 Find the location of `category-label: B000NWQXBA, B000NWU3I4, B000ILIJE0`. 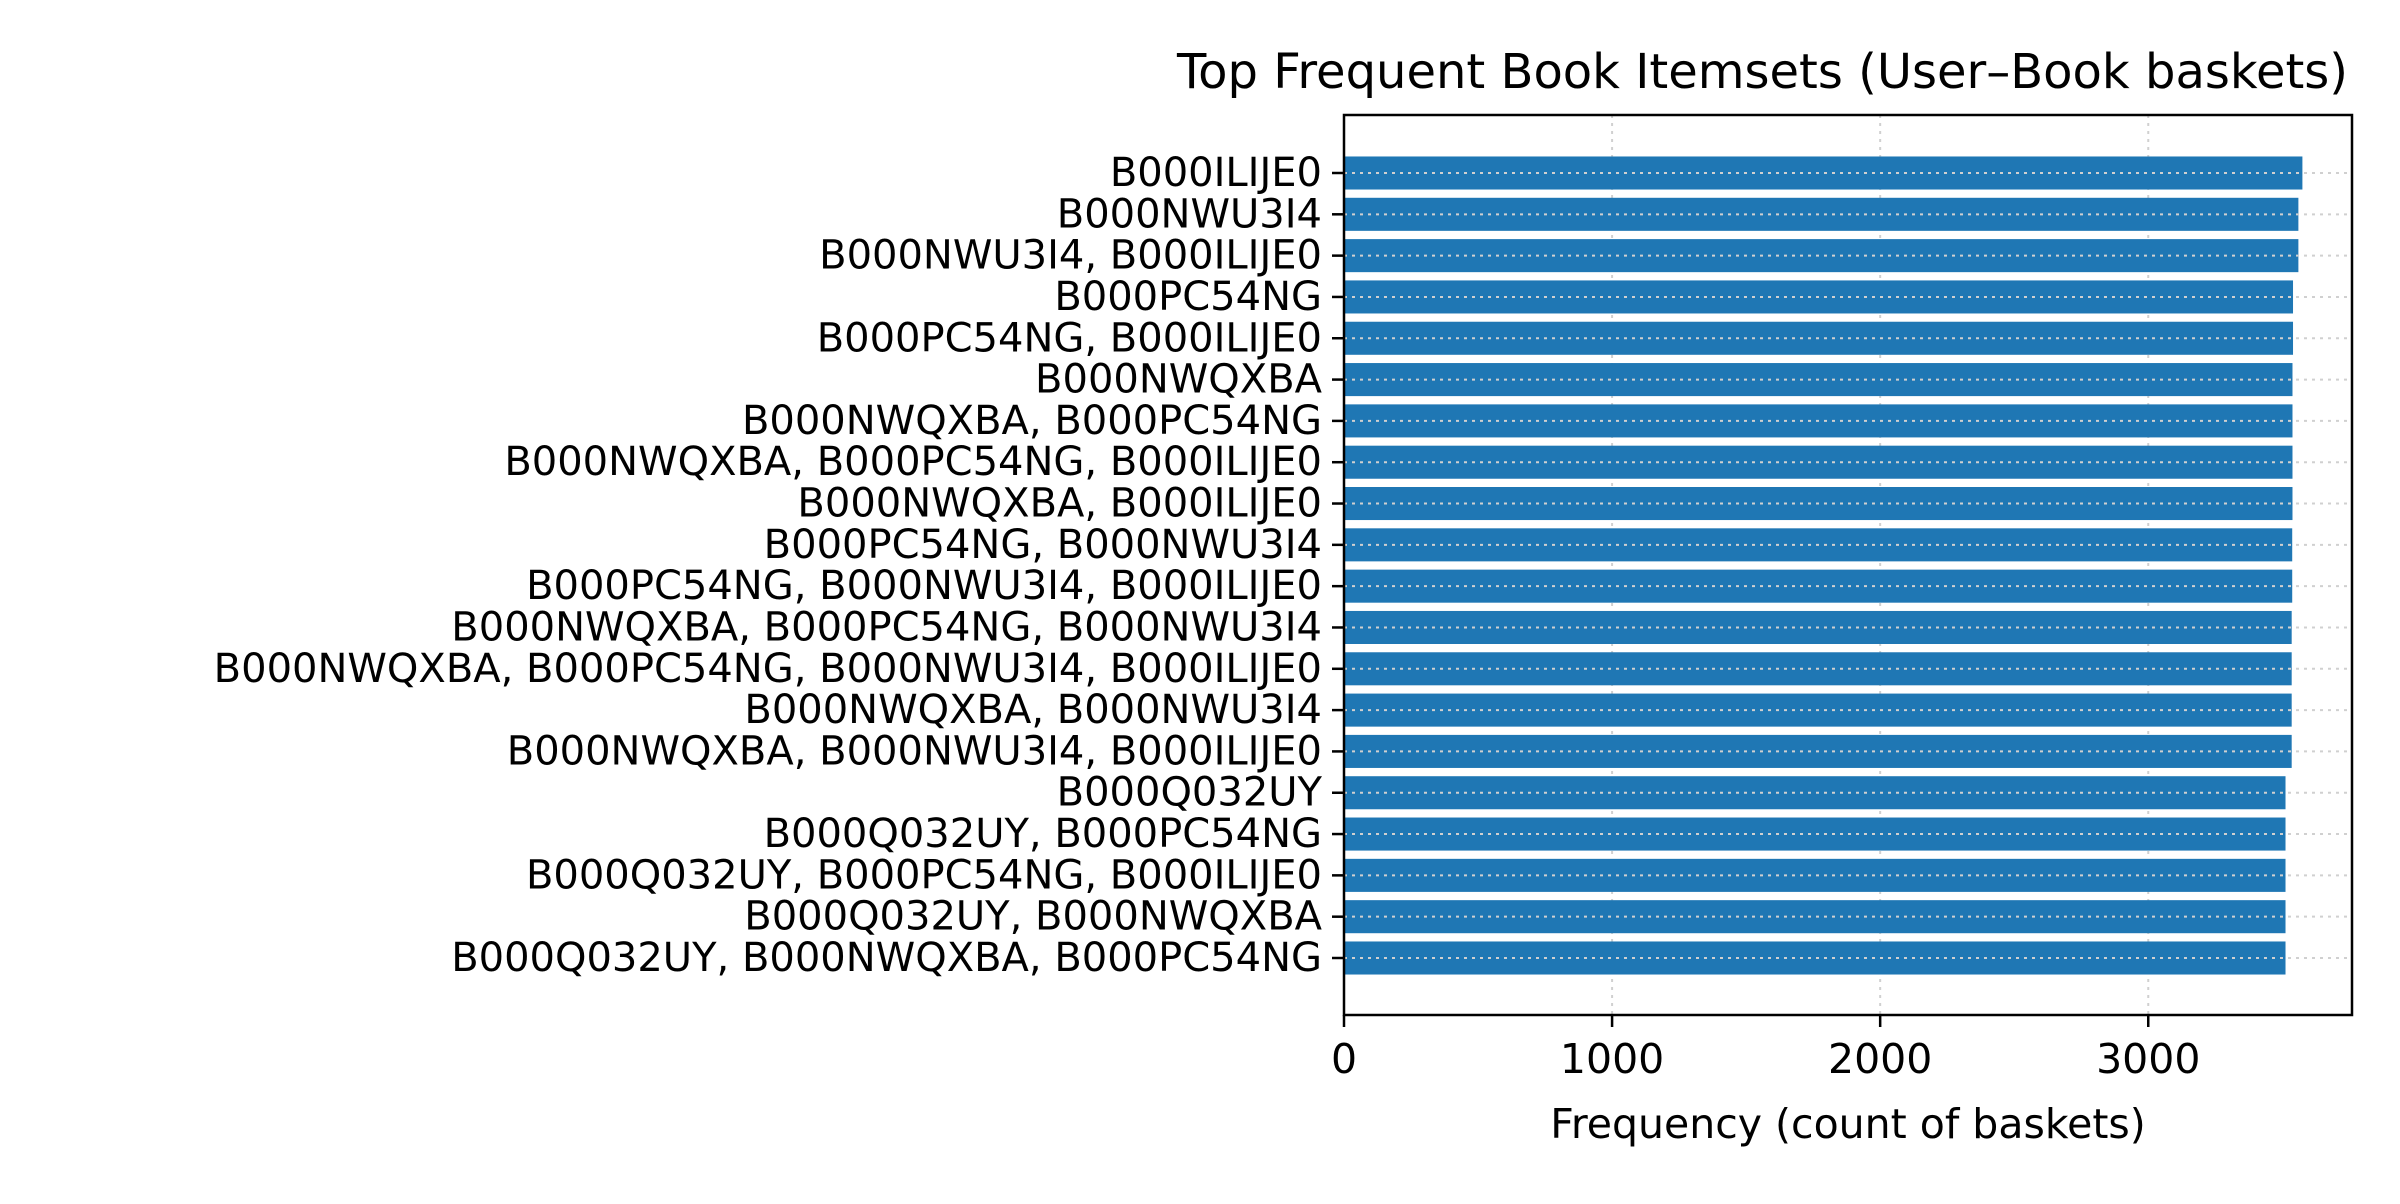

category-label: B000NWQXBA, B000NWU3I4, B000ILIJE0 is located at coordinates (914, 751).